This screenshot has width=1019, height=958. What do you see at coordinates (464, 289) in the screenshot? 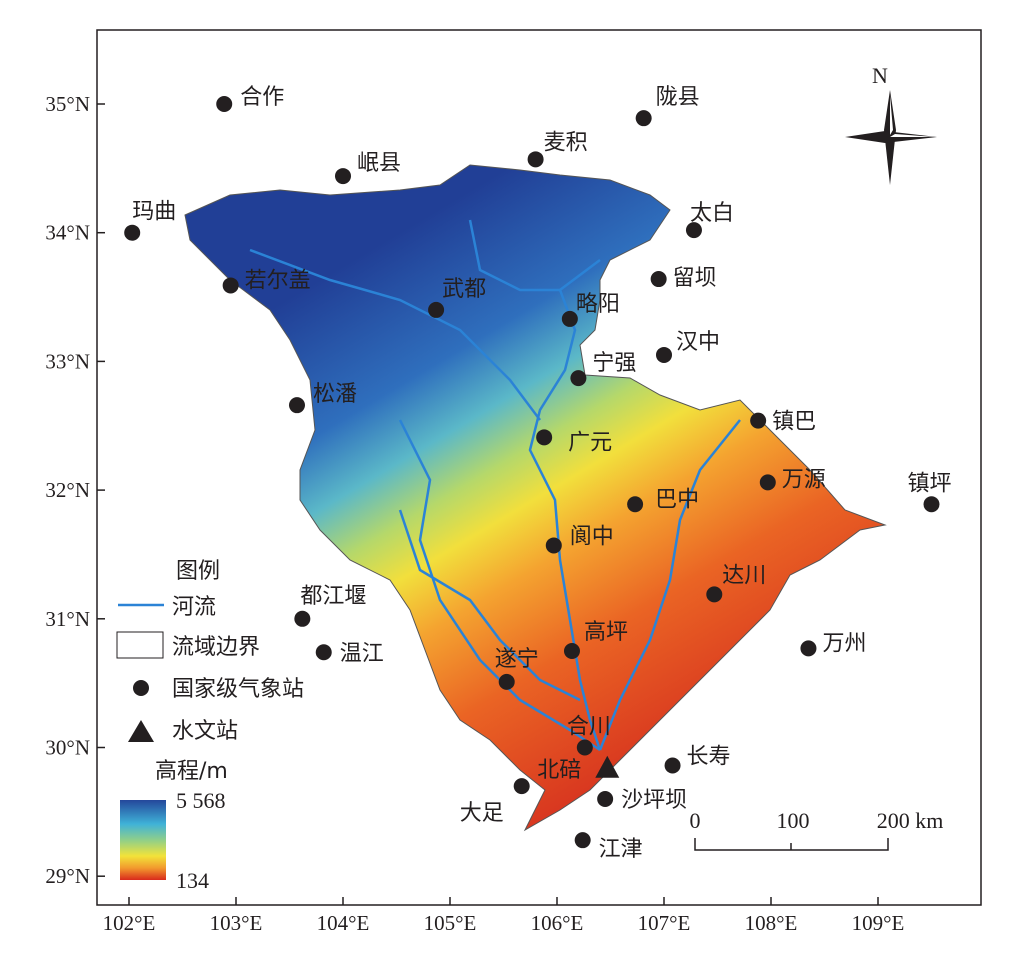
I see `station-label: 武都` at bounding box center [464, 289].